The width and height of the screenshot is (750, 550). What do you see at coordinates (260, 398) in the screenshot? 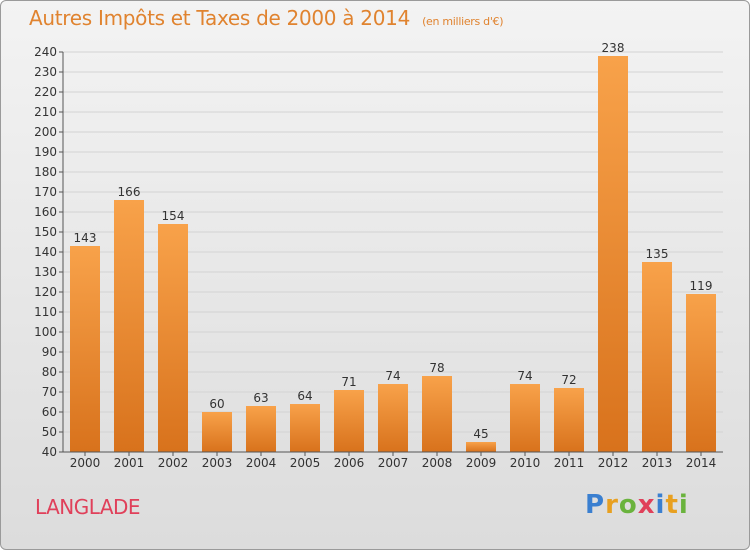
I see `bar-value-label: 63` at bounding box center [260, 398].